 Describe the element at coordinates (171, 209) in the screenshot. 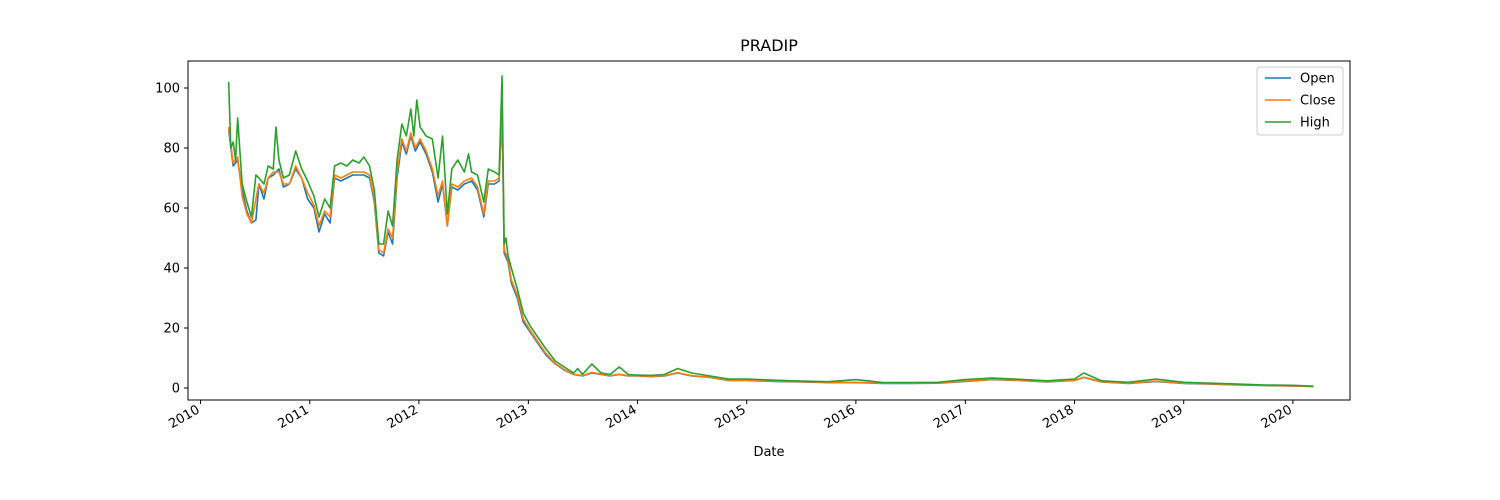

I see `y-tick-label: 60` at that location.